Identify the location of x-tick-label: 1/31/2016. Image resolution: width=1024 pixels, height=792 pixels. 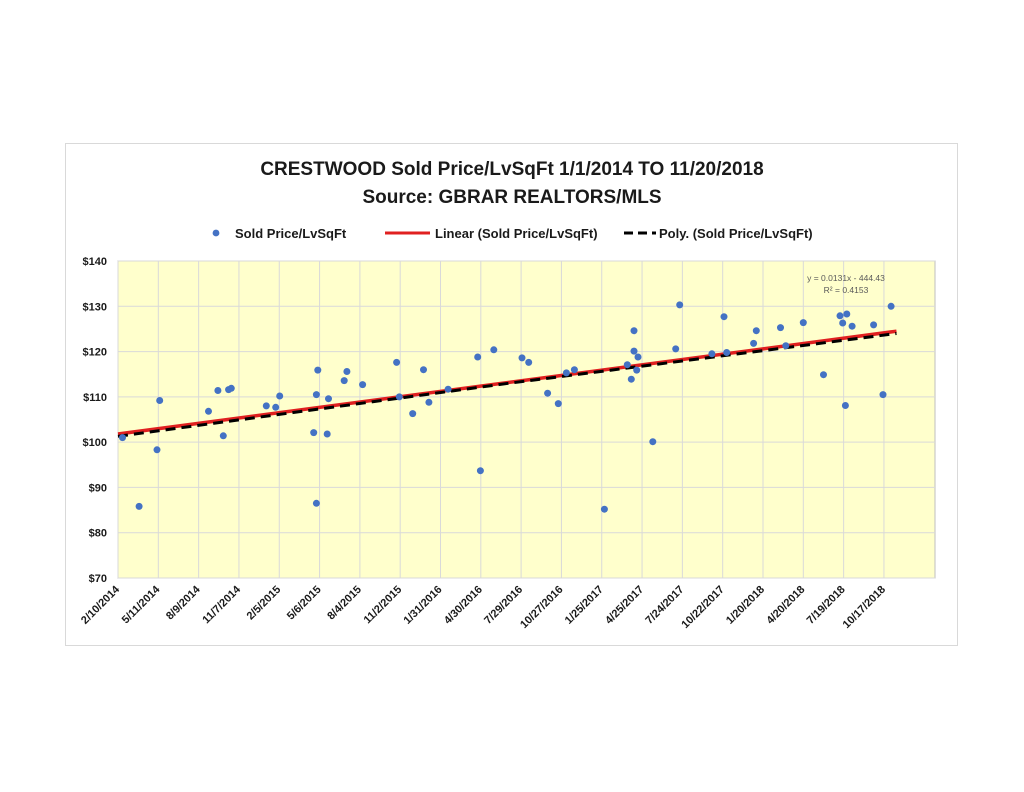
(423, 605).